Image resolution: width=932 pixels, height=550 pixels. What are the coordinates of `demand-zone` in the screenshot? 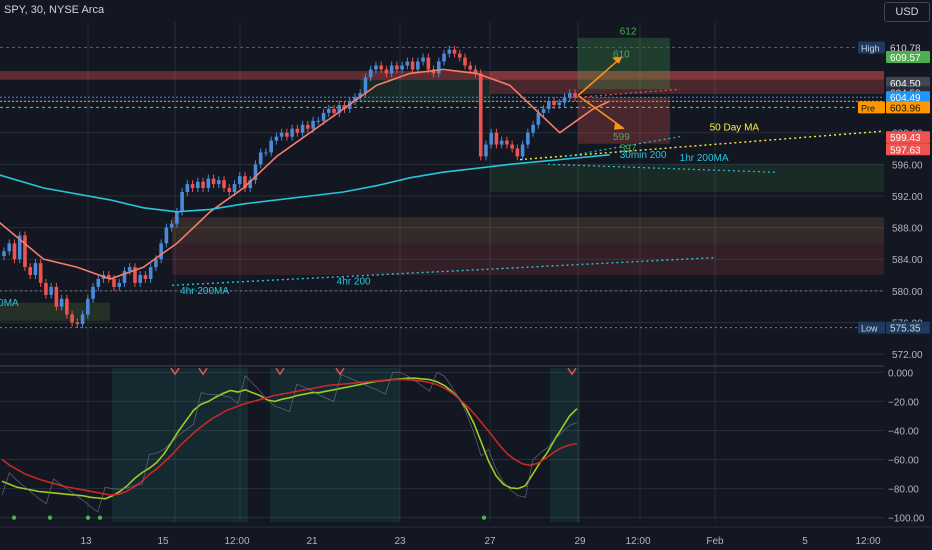 It's located at (687, 178).